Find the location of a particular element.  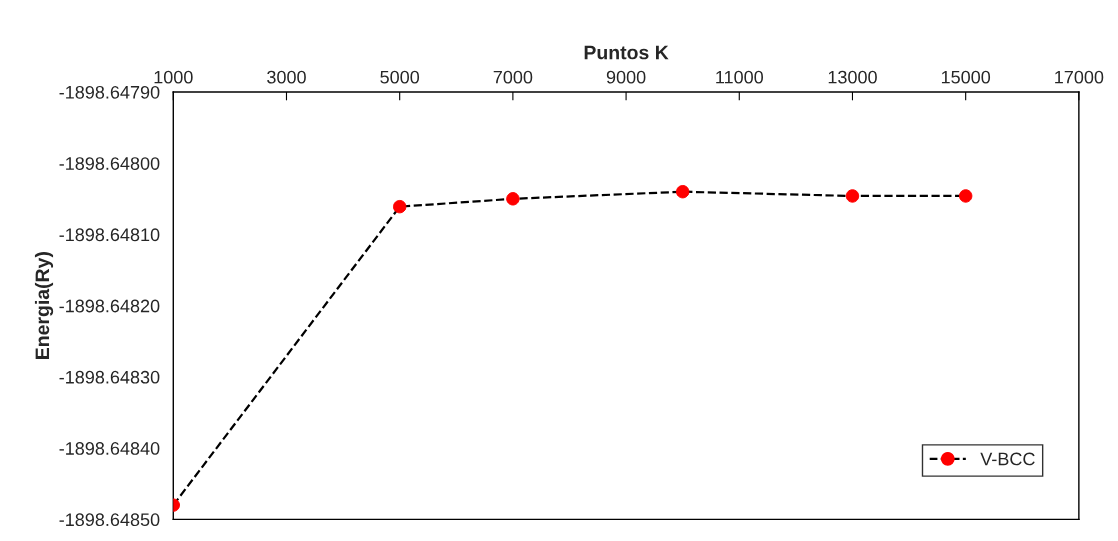

y-tick-label: -1898.64820 is located at coordinates (109, 306).